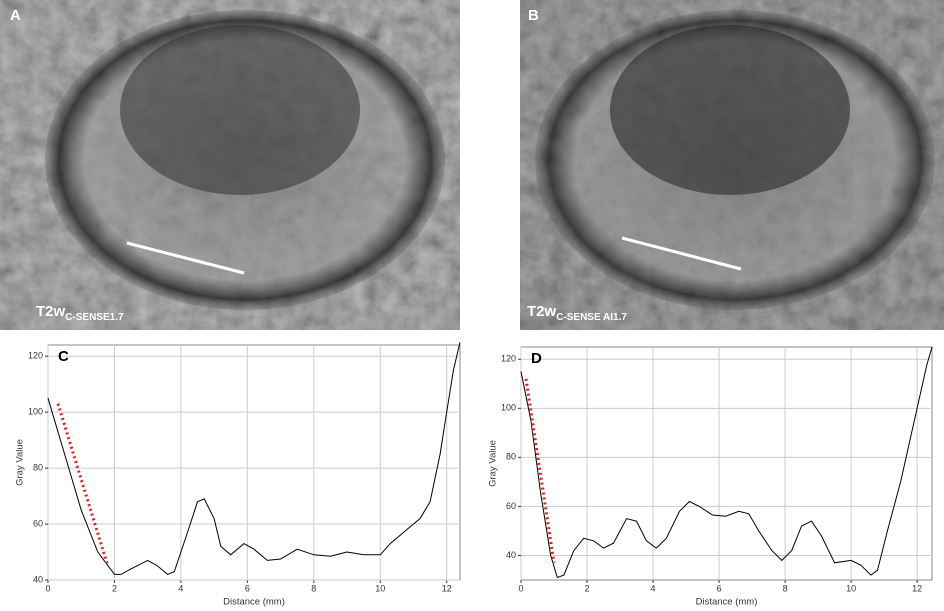 Image resolution: width=944 pixels, height=611 pixels. I want to click on panel-label: B, so click(533, 15).